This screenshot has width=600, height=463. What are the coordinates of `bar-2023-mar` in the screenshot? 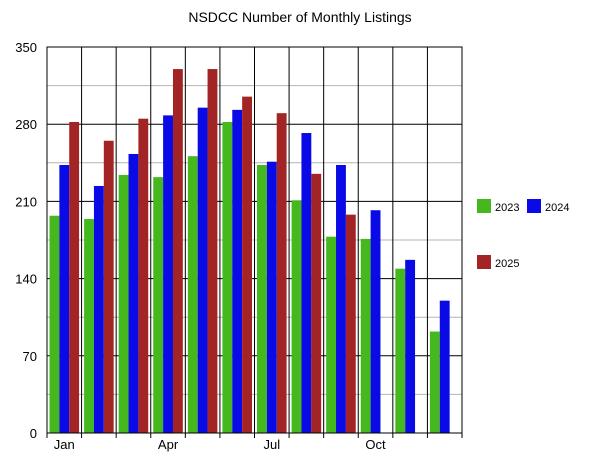 It's located at (123, 303).